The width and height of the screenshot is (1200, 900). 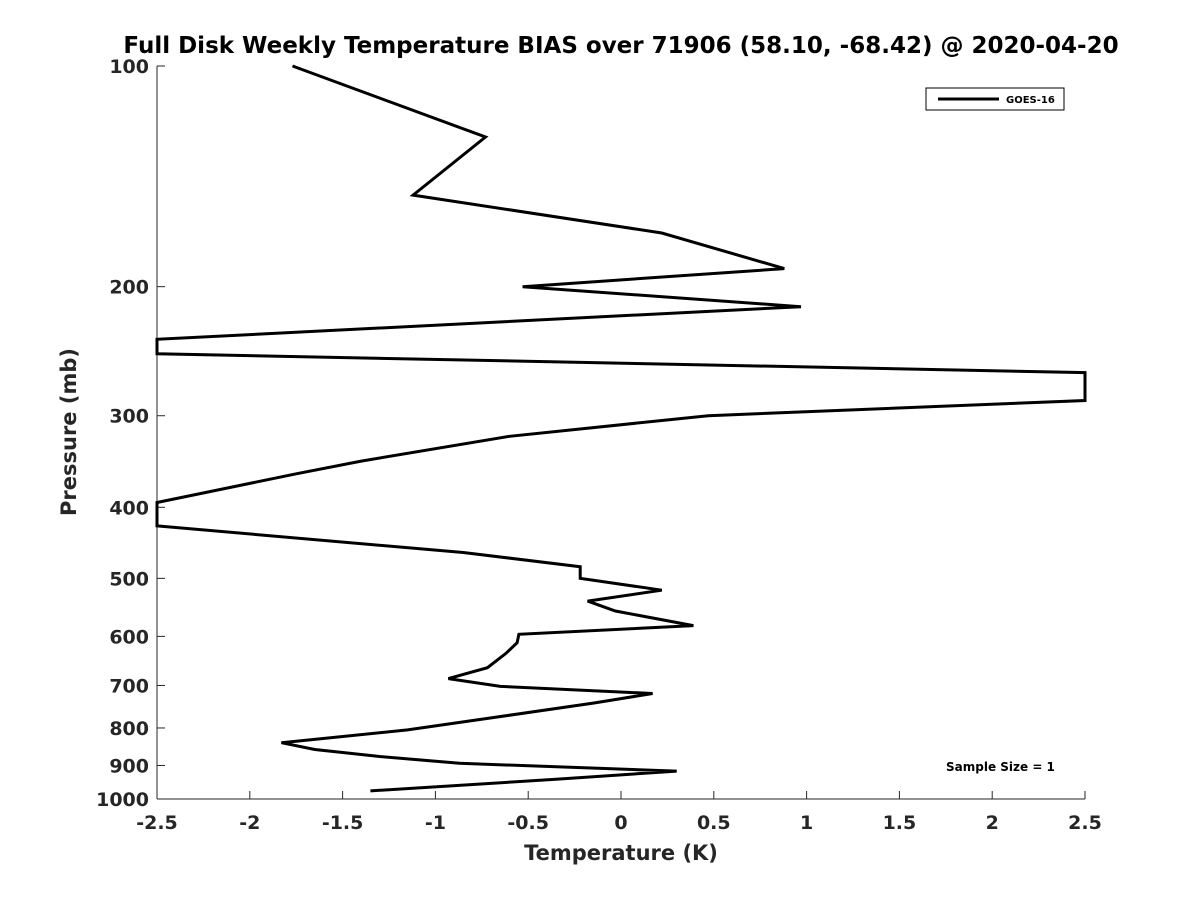 What do you see at coordinates (129, 729) in the screenshot?
I see `y-tick-label: 800` at bounding box center [129, 729].